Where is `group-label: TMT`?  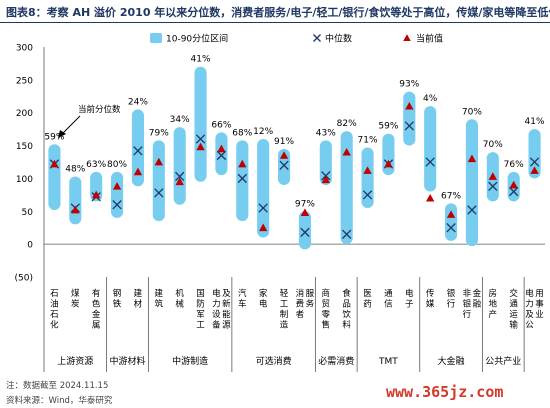
group-label: TMT is located at coordinates (388, 362).